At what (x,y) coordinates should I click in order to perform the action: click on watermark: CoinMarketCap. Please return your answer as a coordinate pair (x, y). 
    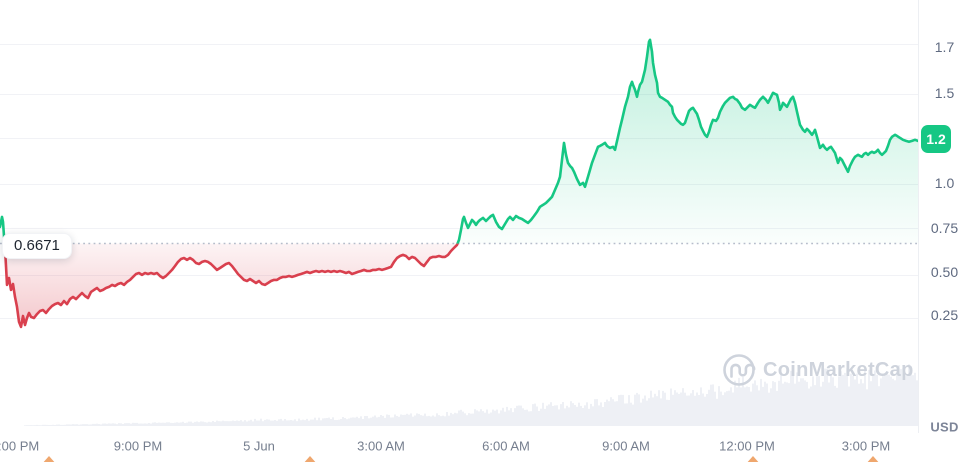
    Looking at the image, I should click on (818, 370).